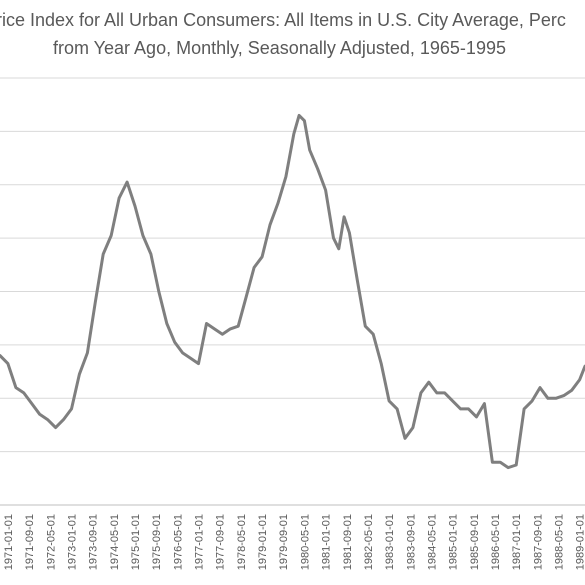 This screenshot has height=585, width=585. What do you see at coordinates (348, 542) in the screenshot?
I see `x-tick-label: 1981-09-01` at bounding box center [348, 542].